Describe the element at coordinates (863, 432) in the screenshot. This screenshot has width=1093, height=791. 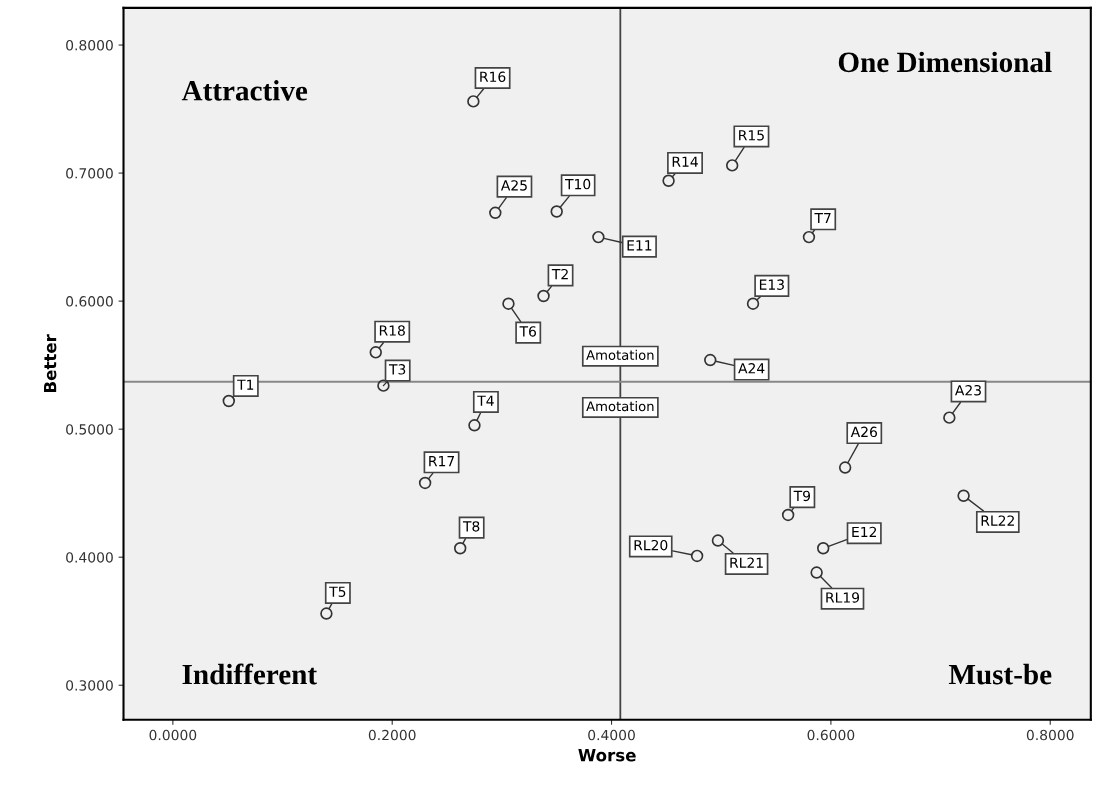
I see `annotation: A26` at that location.